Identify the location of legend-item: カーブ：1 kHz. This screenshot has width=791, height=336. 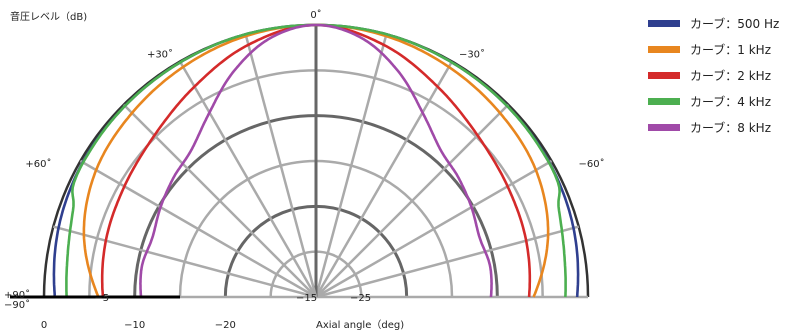
(713, 49).